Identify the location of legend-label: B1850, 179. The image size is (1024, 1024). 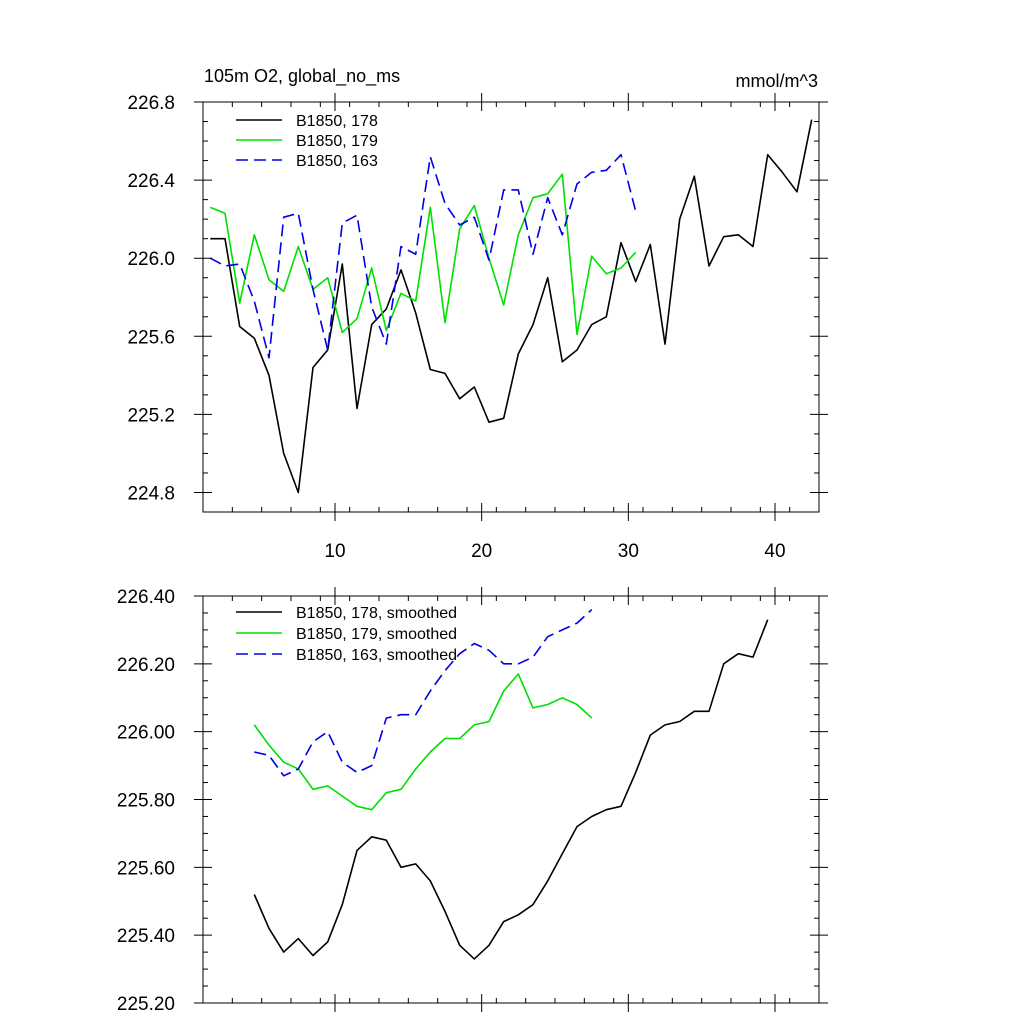
(337, 141).